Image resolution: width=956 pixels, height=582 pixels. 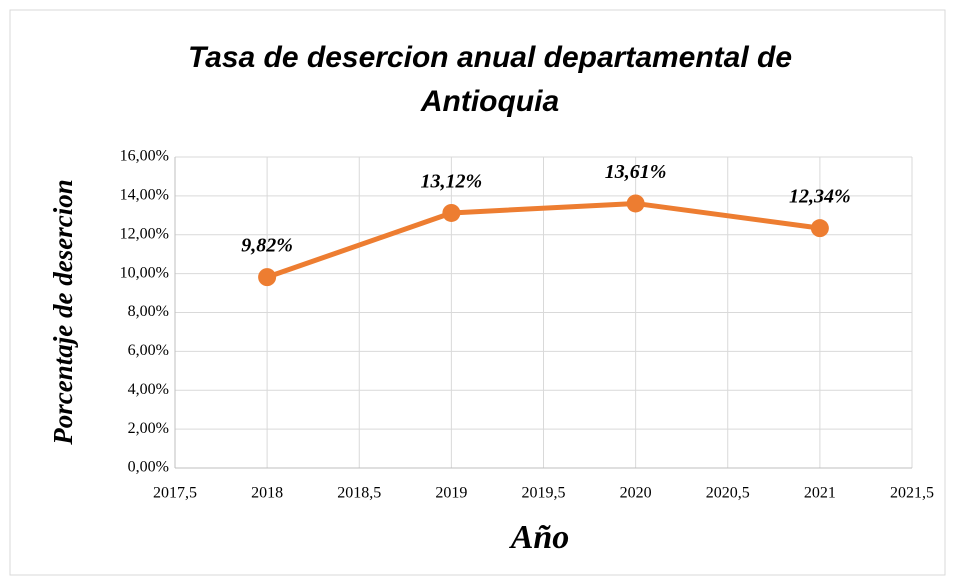 I want to click on x-tick-label: 2018,5, so click(x=359, y=493).